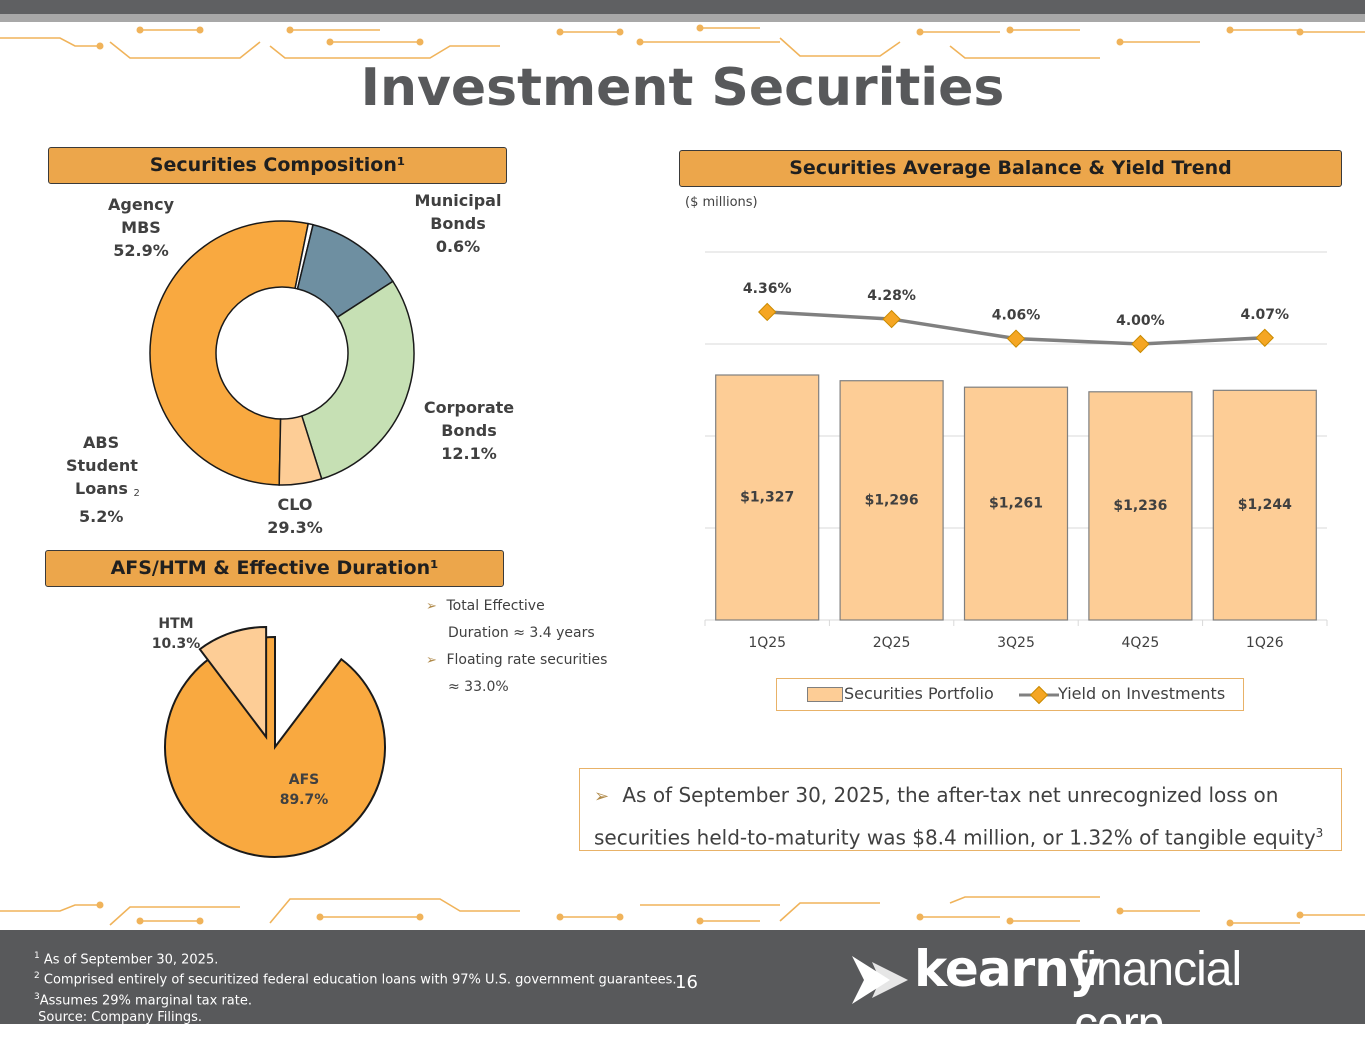  Describe the element at coordinates (1265, 643) in the screenshot. I see `x-tick-label: 1Q26` at that location.